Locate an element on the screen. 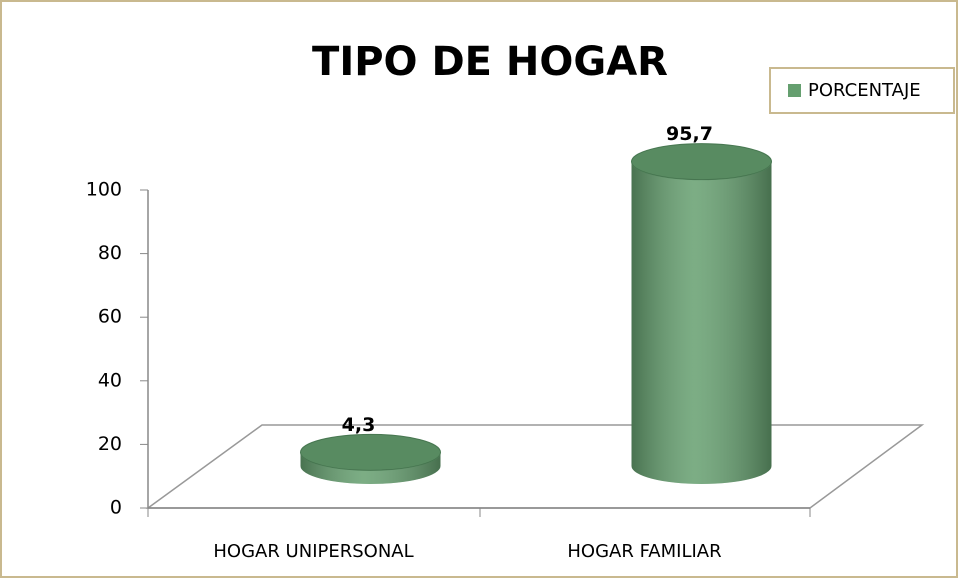  x-tick-label: HOGAR FAMILIAR is located at coordinates (644, 551).